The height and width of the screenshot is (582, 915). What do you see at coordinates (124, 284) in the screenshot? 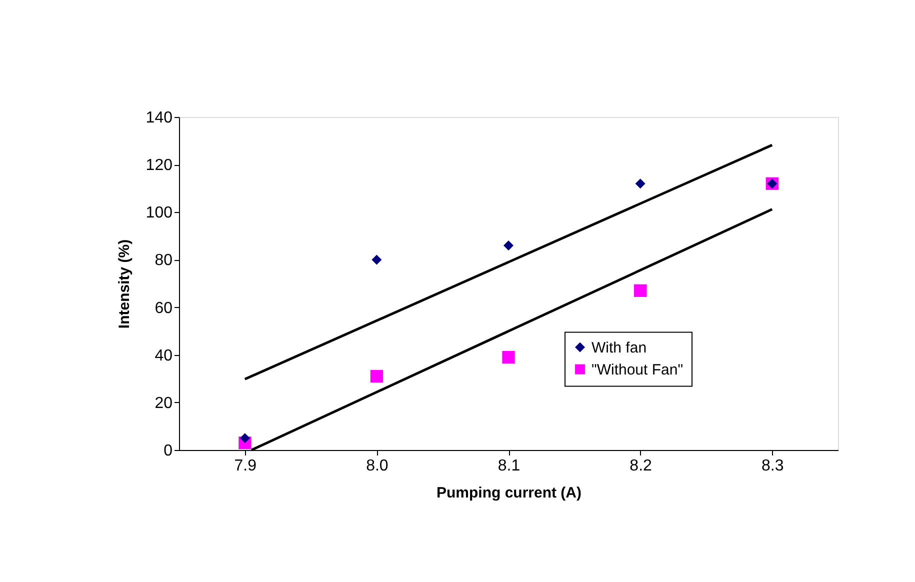
I see `y-axis-title: Intensity (%)` at bounding box center [124, 284].